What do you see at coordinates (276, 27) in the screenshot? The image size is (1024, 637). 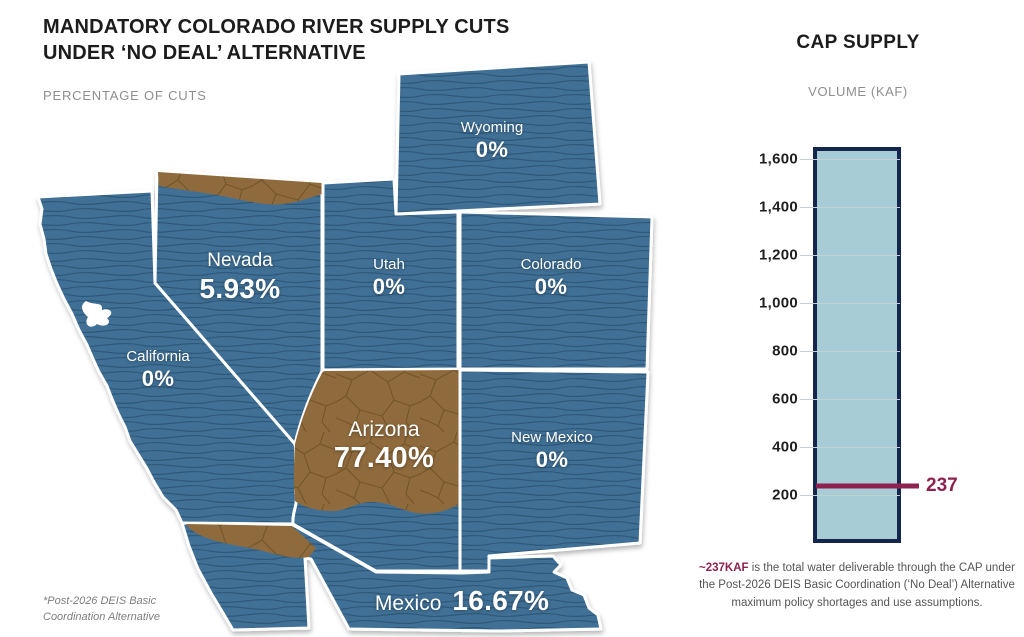 I see `page-title-line1: MANDATORY COLORADO RIVER SUPPLY CUTS` at bounding box center [276, 27].